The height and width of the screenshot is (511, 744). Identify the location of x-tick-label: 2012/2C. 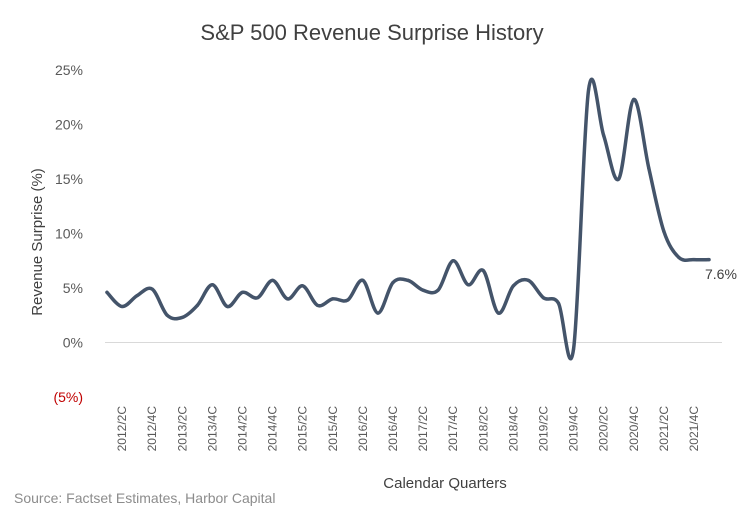
(122, 429).